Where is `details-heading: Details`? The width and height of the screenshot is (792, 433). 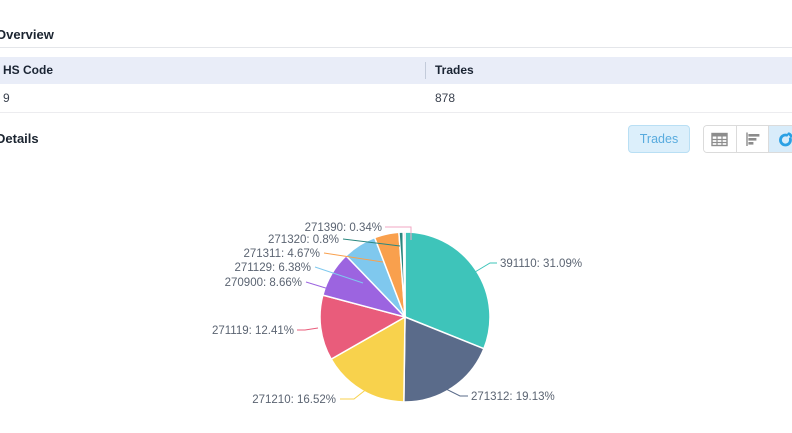
details-heading: Details is located at coordinates (19, 138).